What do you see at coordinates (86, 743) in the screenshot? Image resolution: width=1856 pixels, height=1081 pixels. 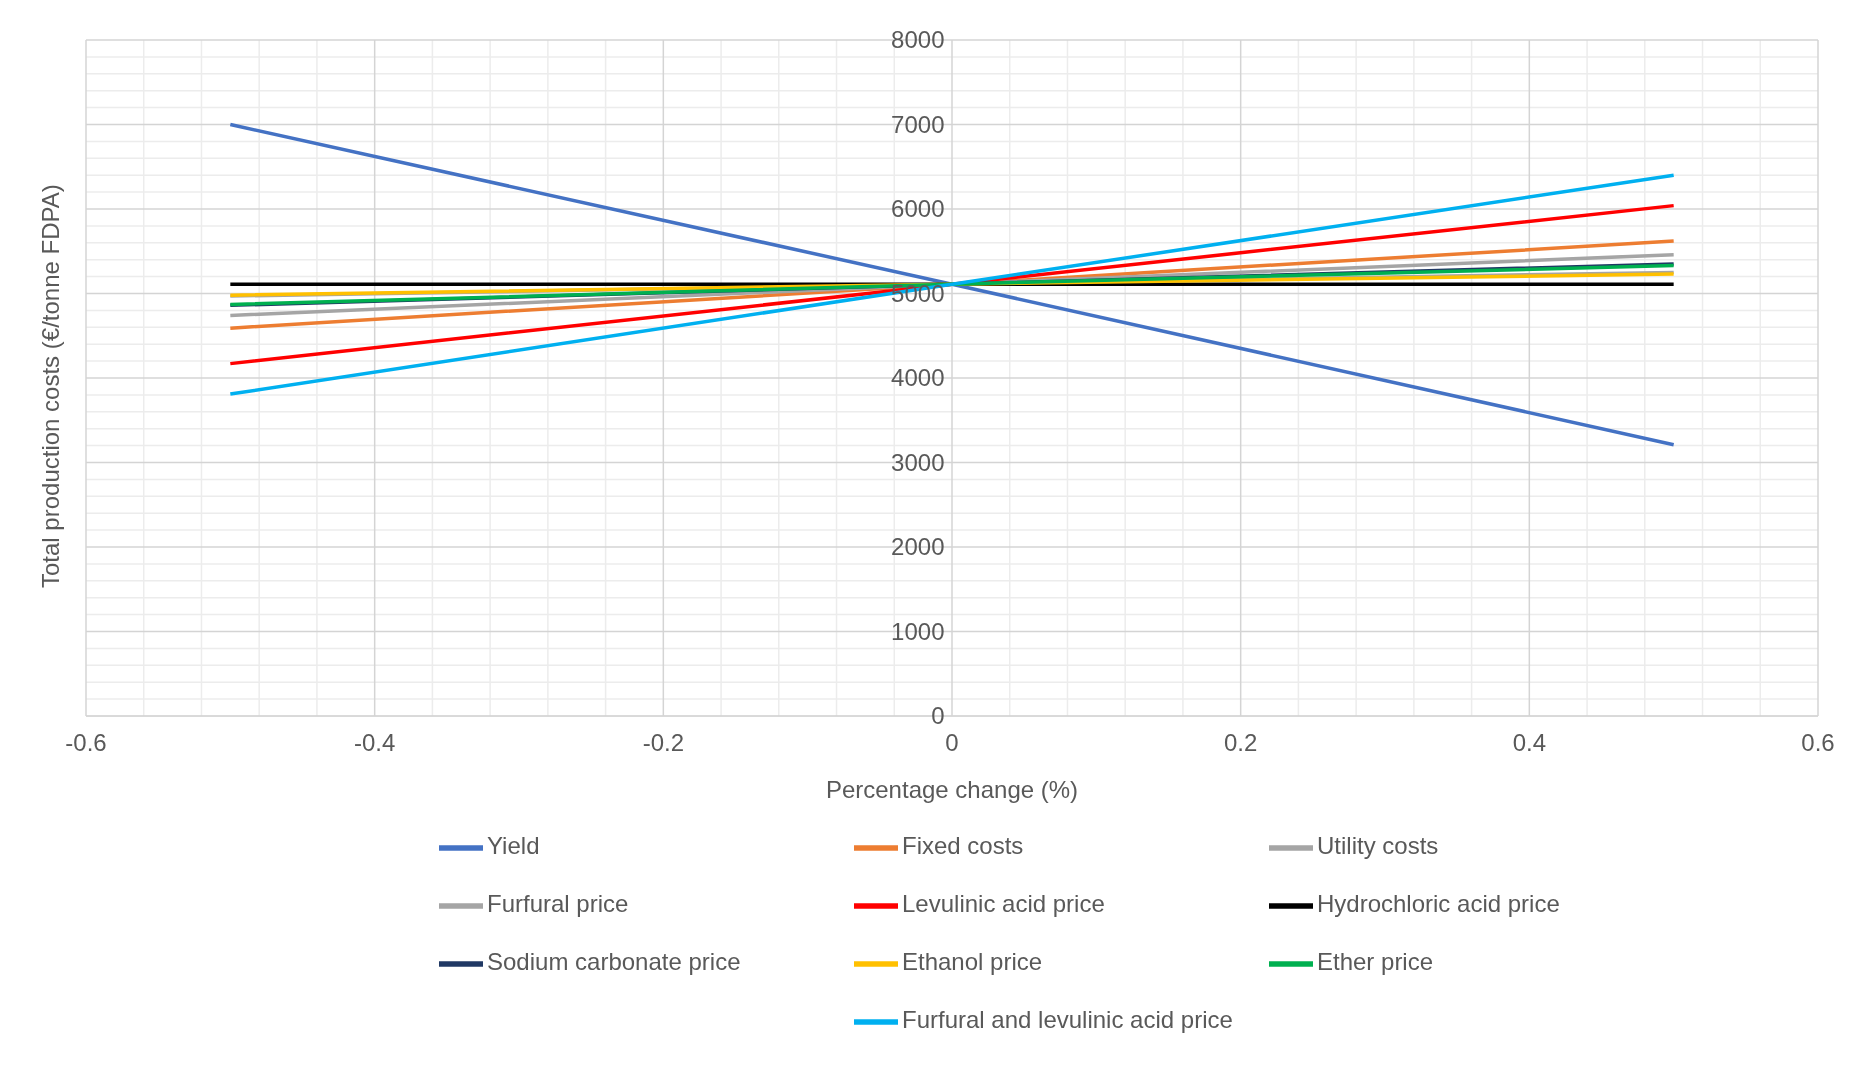 I see `x-tick-label: -0.6` at bounding box center [86, 743].